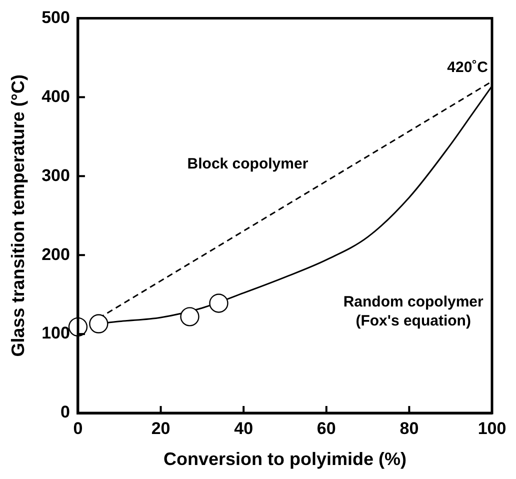  Describe the element at coordinates (492, 428) in the screenshot. I see `x-tick-label: 100` at that location.